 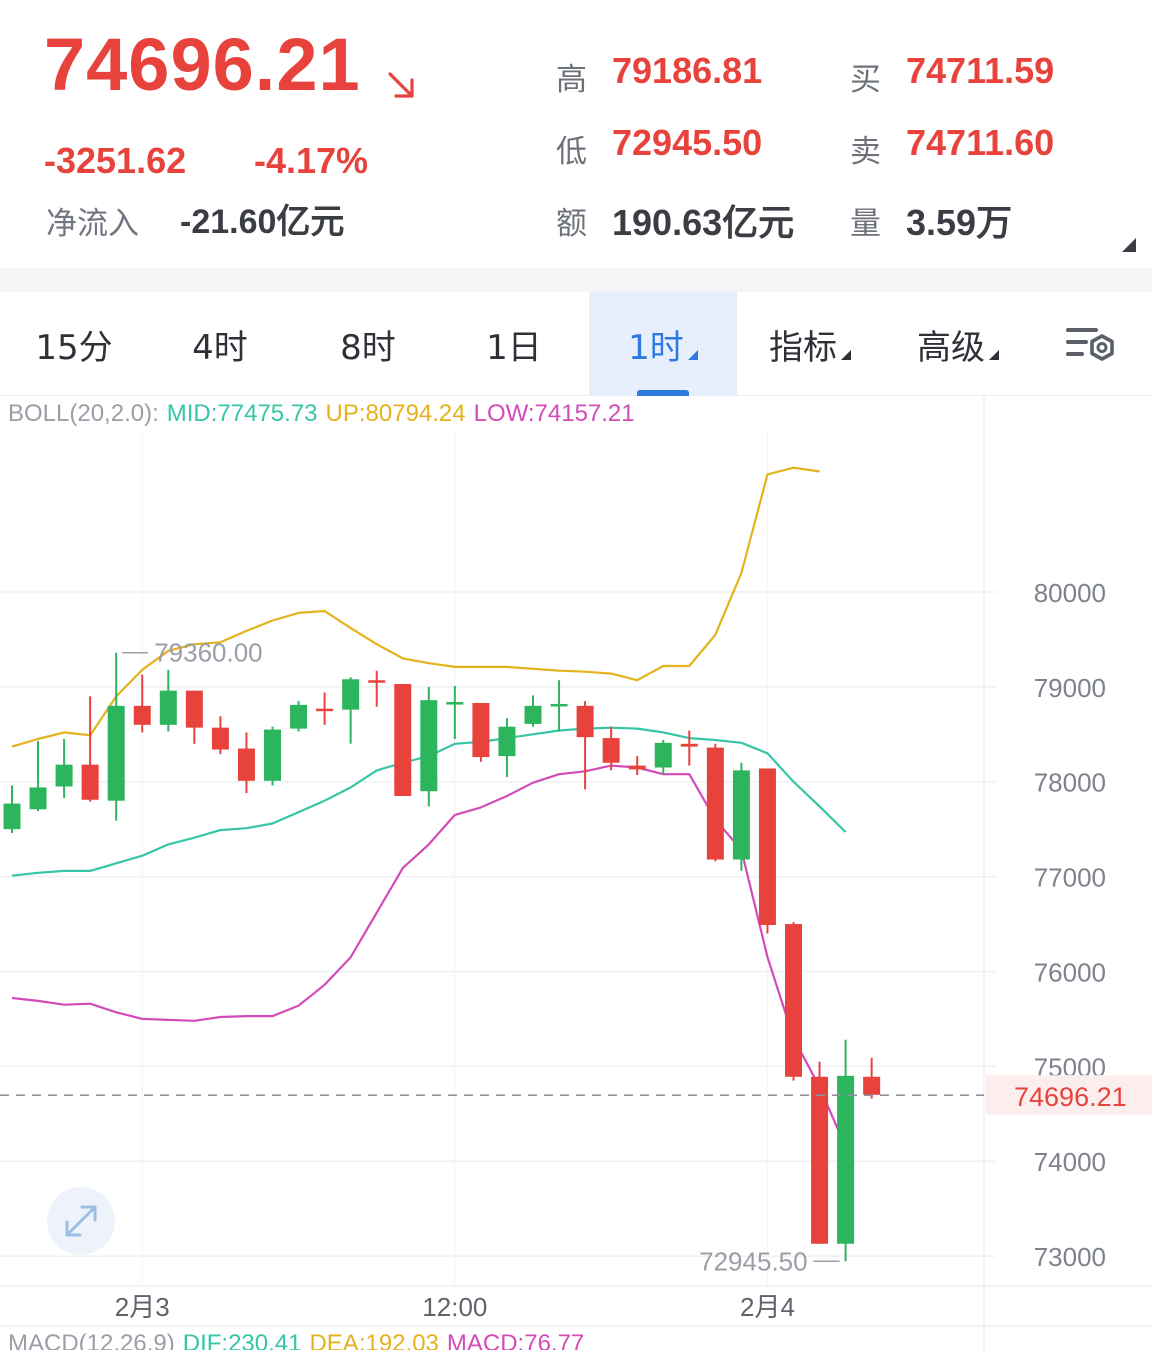 What do you see at coordinates (202, 64) in the screenshot?
I see `current-price: 74696.21` at bounding box center [202, 64].